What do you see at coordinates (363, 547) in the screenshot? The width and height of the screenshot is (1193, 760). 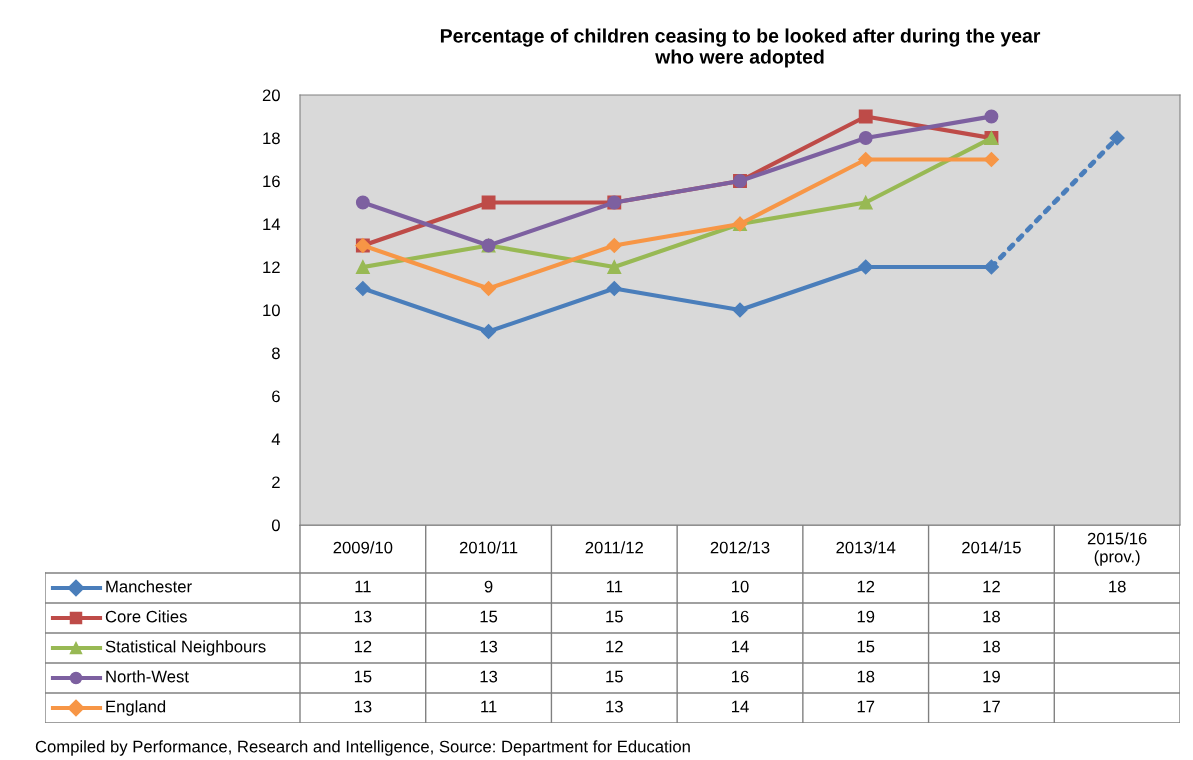 I see `x-tick-label: 2009/10` at bounding box center [363, 547].